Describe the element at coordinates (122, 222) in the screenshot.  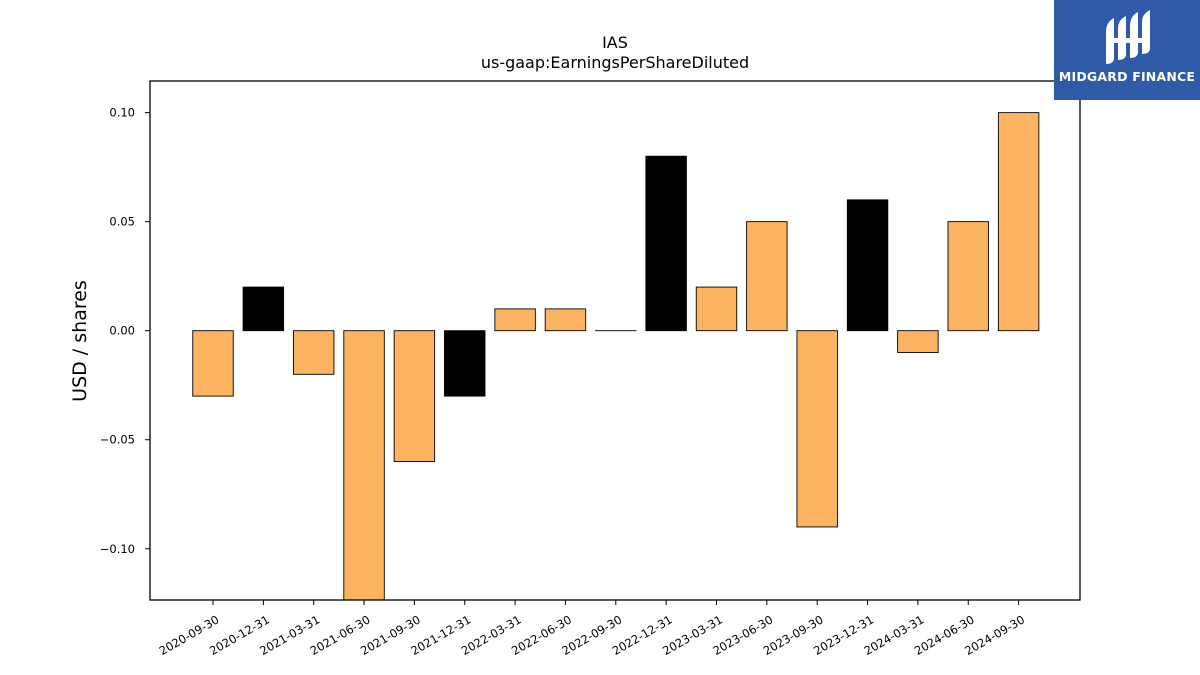
I see `y-tick-label: 0.05` at that location.